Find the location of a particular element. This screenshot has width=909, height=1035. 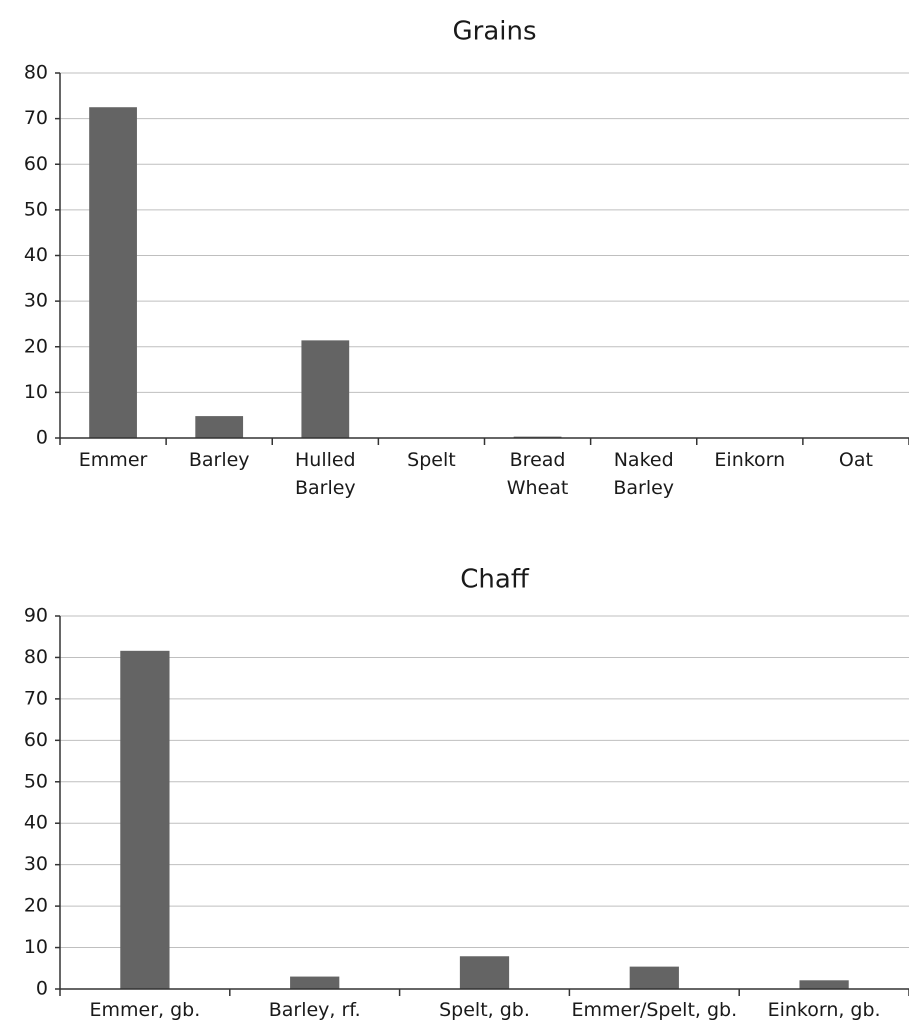

x-category-label: Einkorn, gb. is located at coordinates (824, 1010).